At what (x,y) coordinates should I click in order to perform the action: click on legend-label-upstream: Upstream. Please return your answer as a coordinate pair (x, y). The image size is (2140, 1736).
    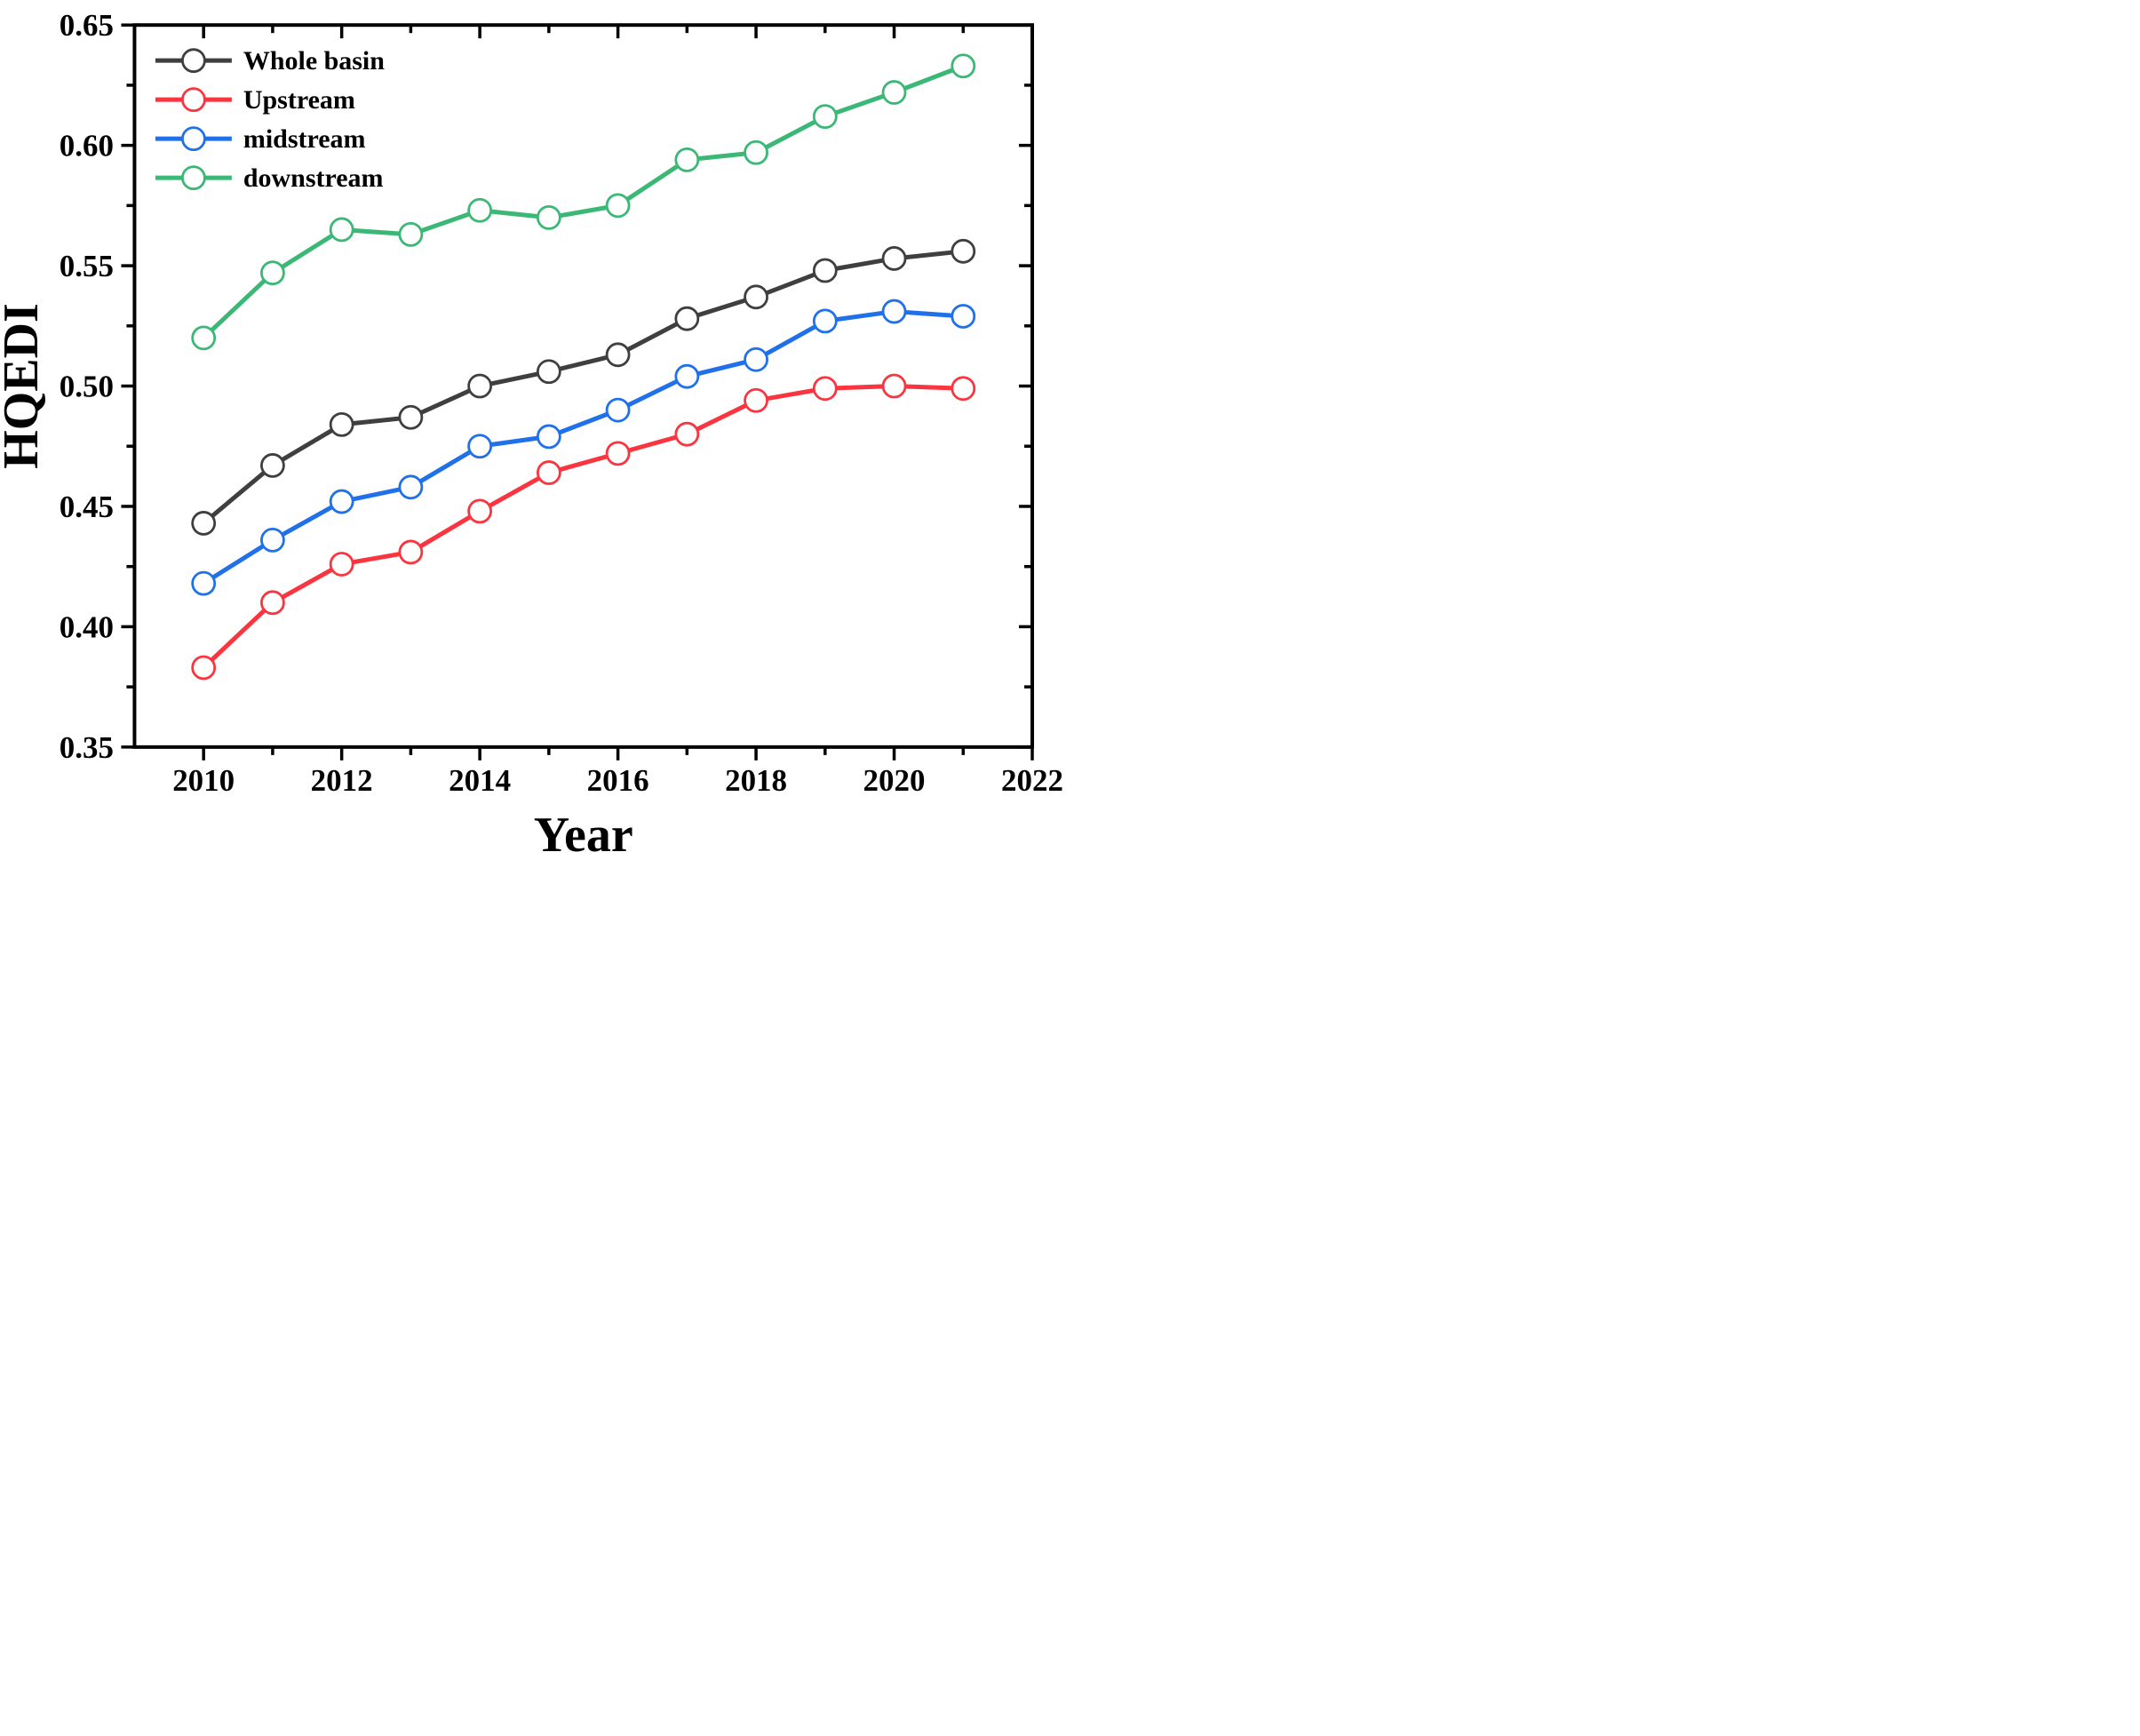
    Looking at the image, I should click on (299, 100).